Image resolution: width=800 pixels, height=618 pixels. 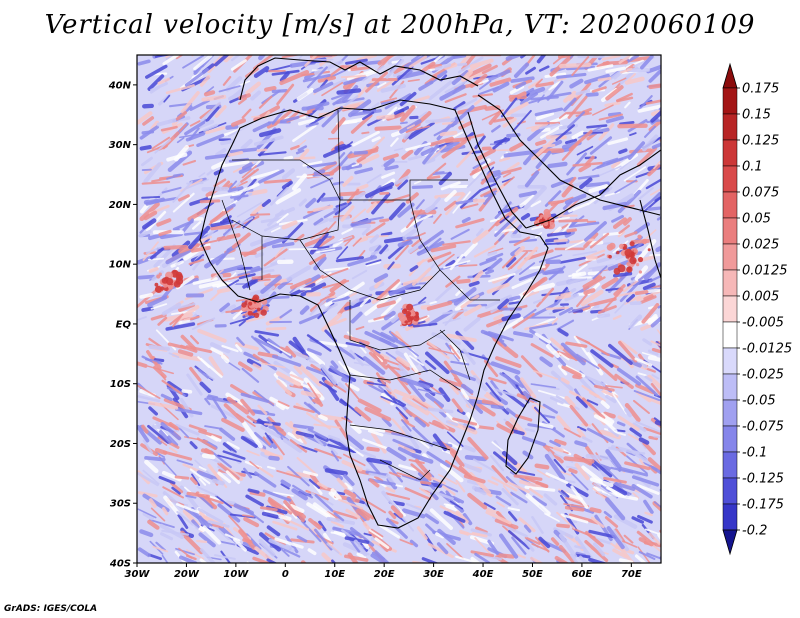 I want to click on grads-credit: GrADS: IGES/COLA, so click(x=51, y=609).